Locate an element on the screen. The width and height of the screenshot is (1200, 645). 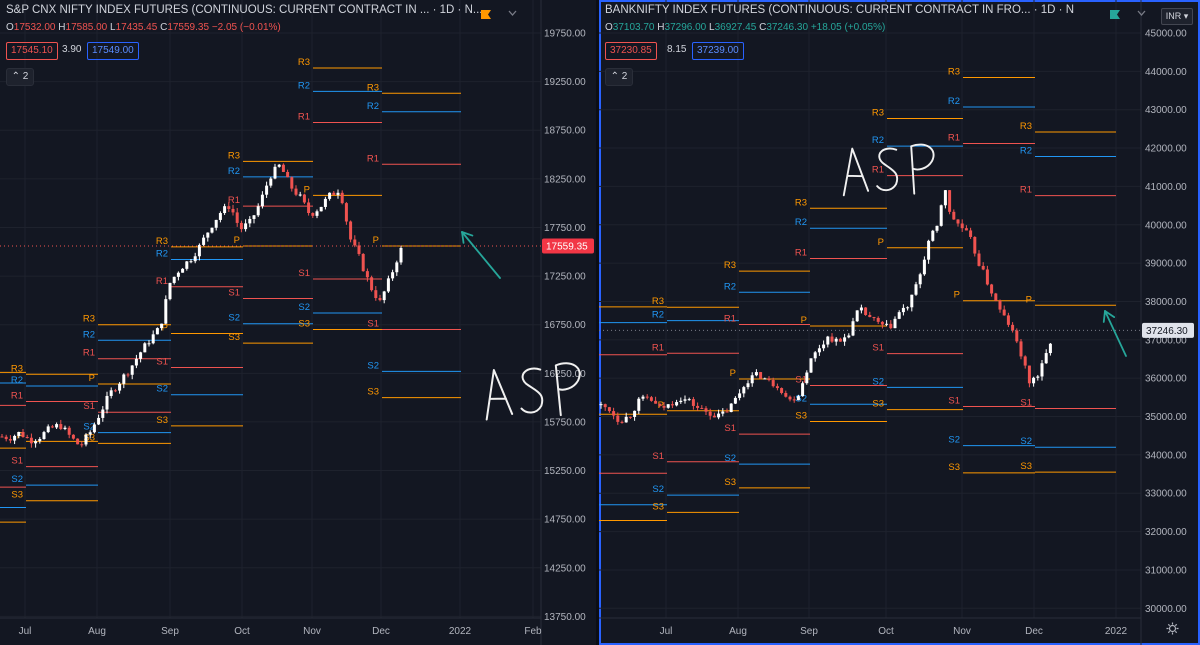
nifty-indicators-toggle: ⌃ 2 is located at coordinates (20, 77).